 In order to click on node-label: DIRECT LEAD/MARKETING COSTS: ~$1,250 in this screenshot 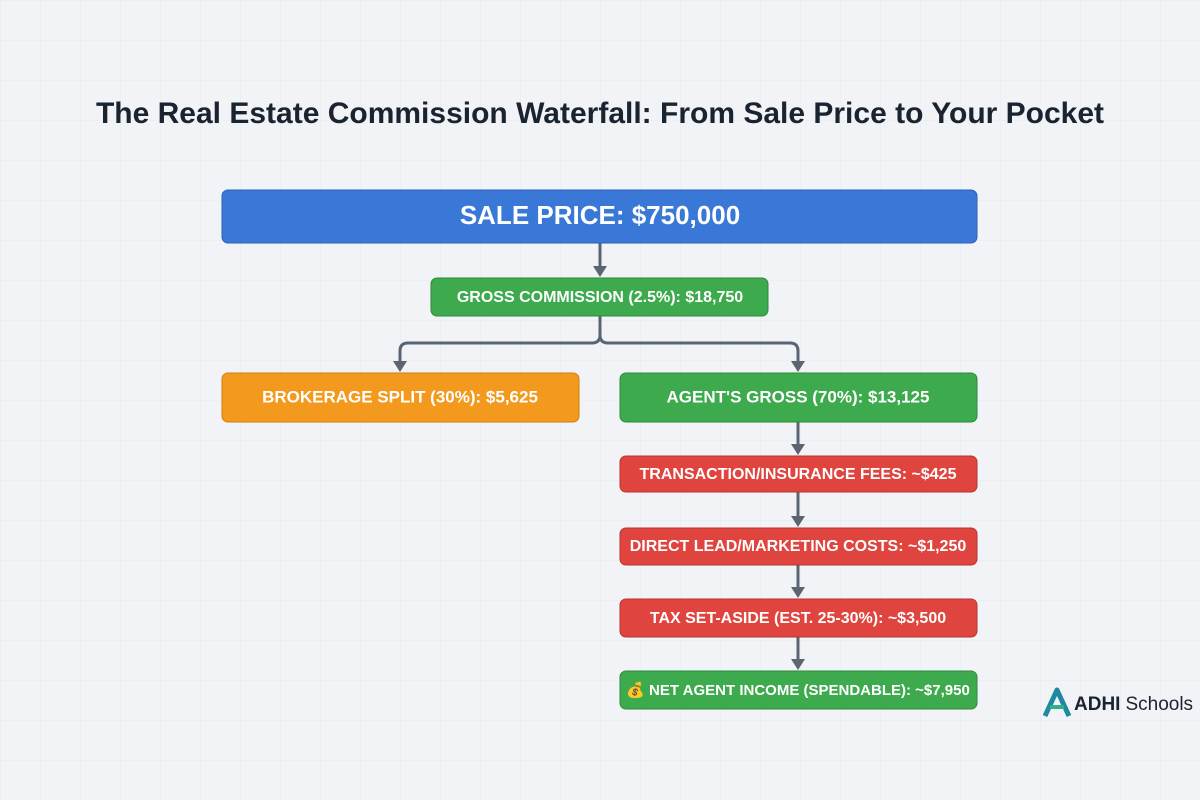, I will do `click(798, 546)`.